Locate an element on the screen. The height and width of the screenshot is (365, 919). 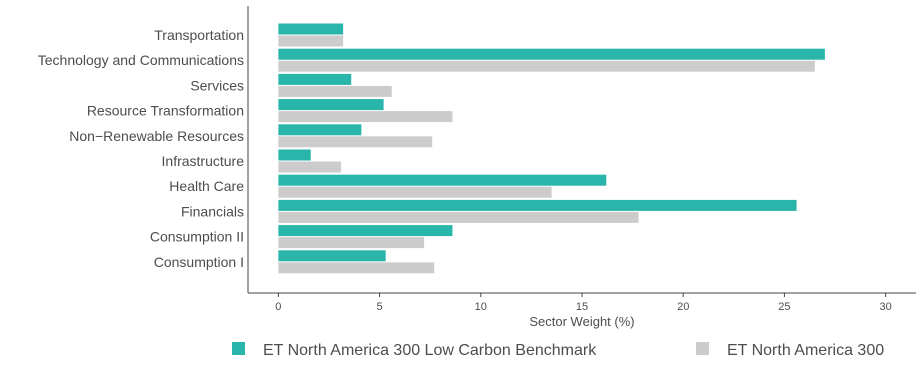
category-label: Transportation is located at coordinates (199, 35).